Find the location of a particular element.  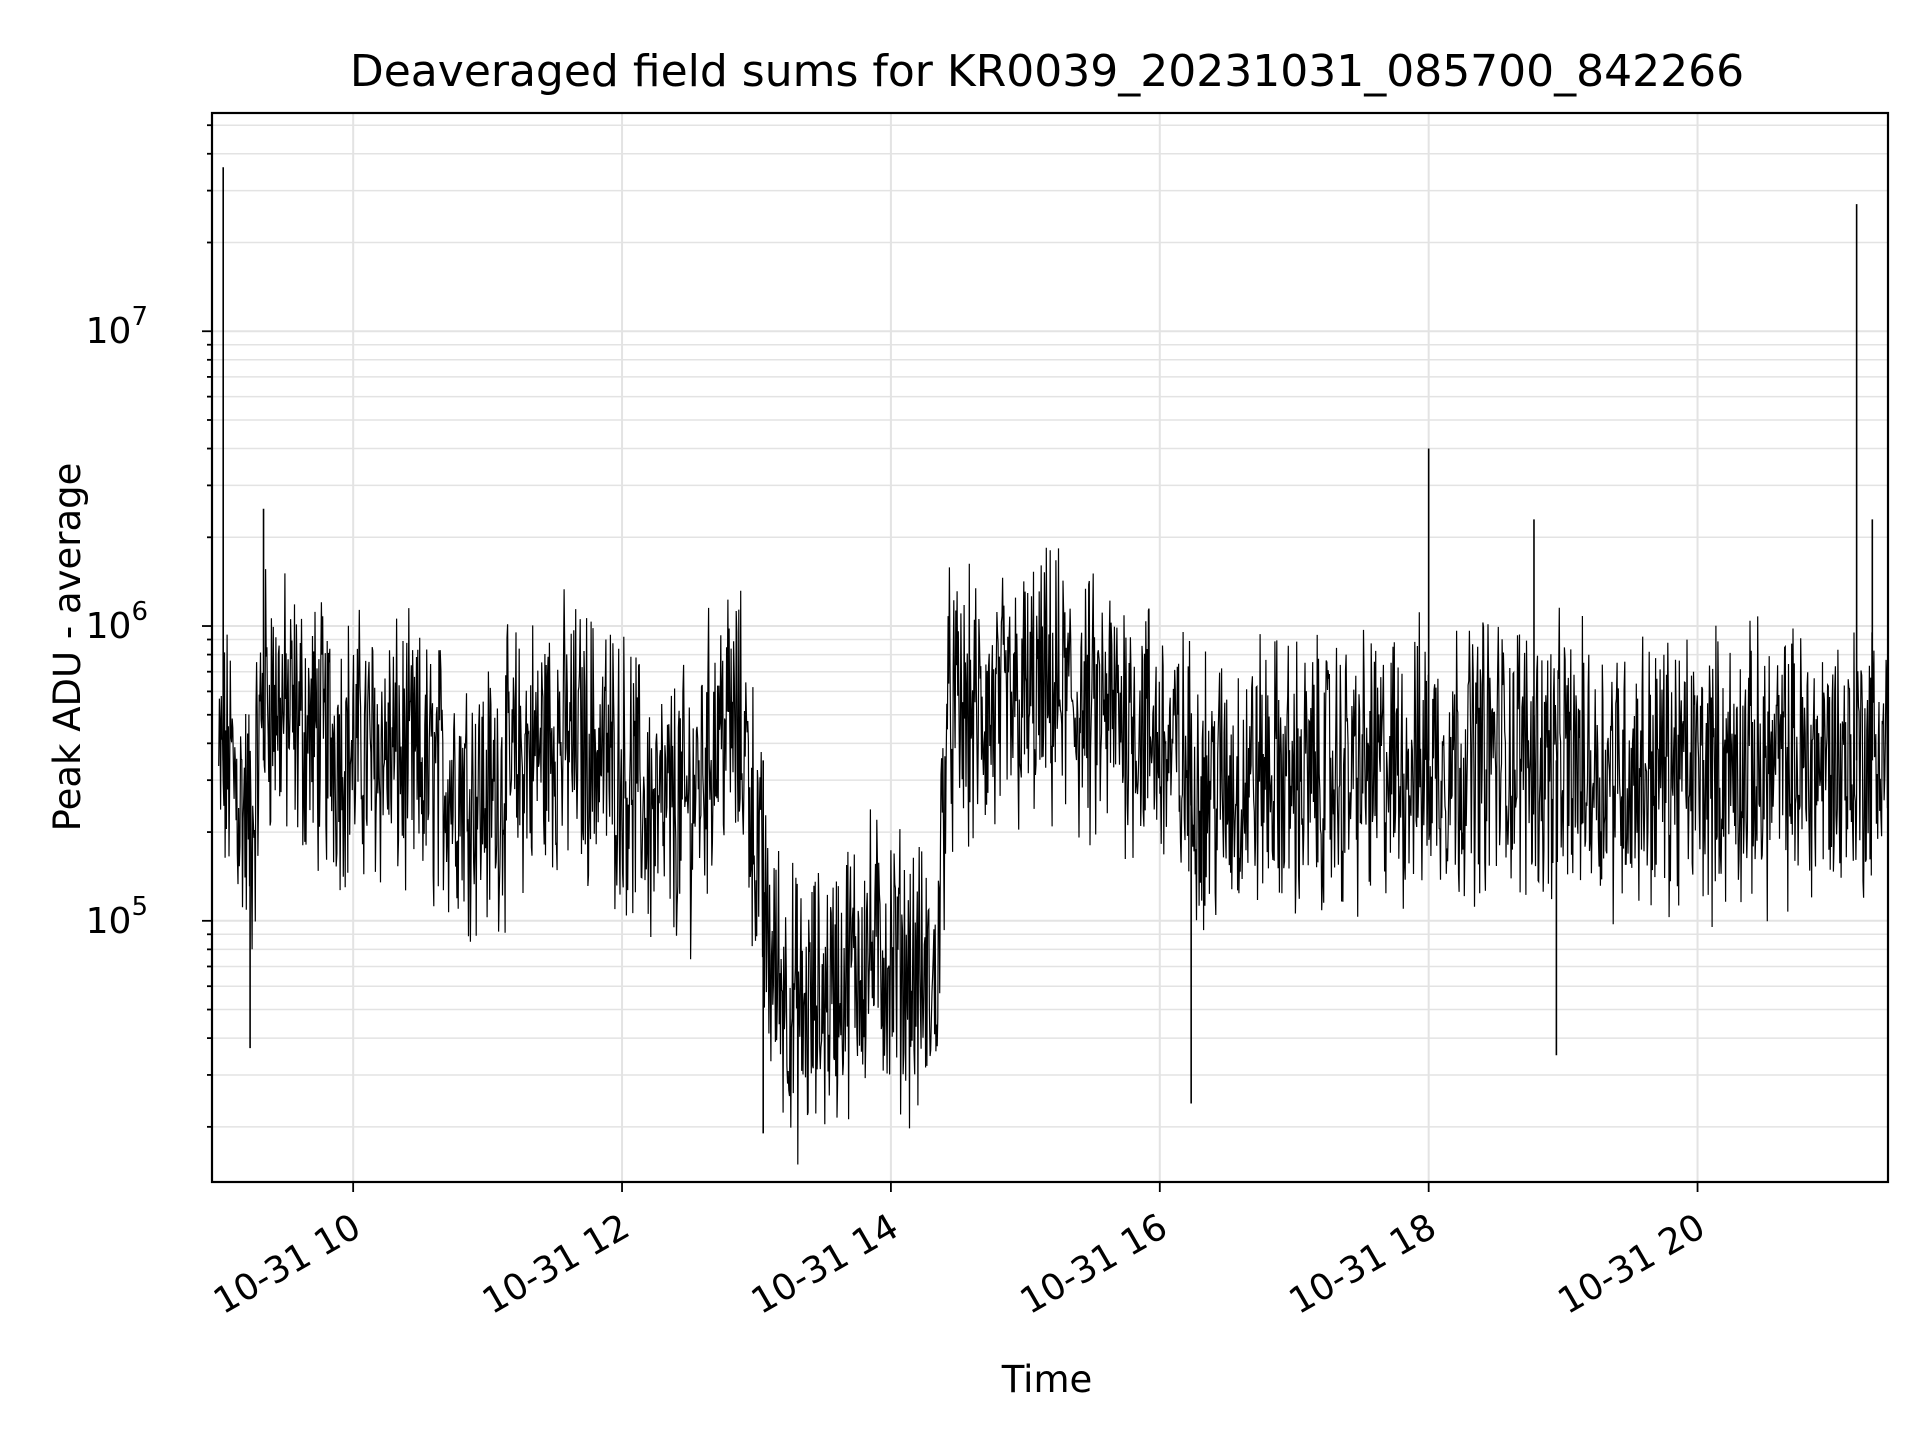

y-tick-label: 10⁷ is located at coordinates (117, 327).